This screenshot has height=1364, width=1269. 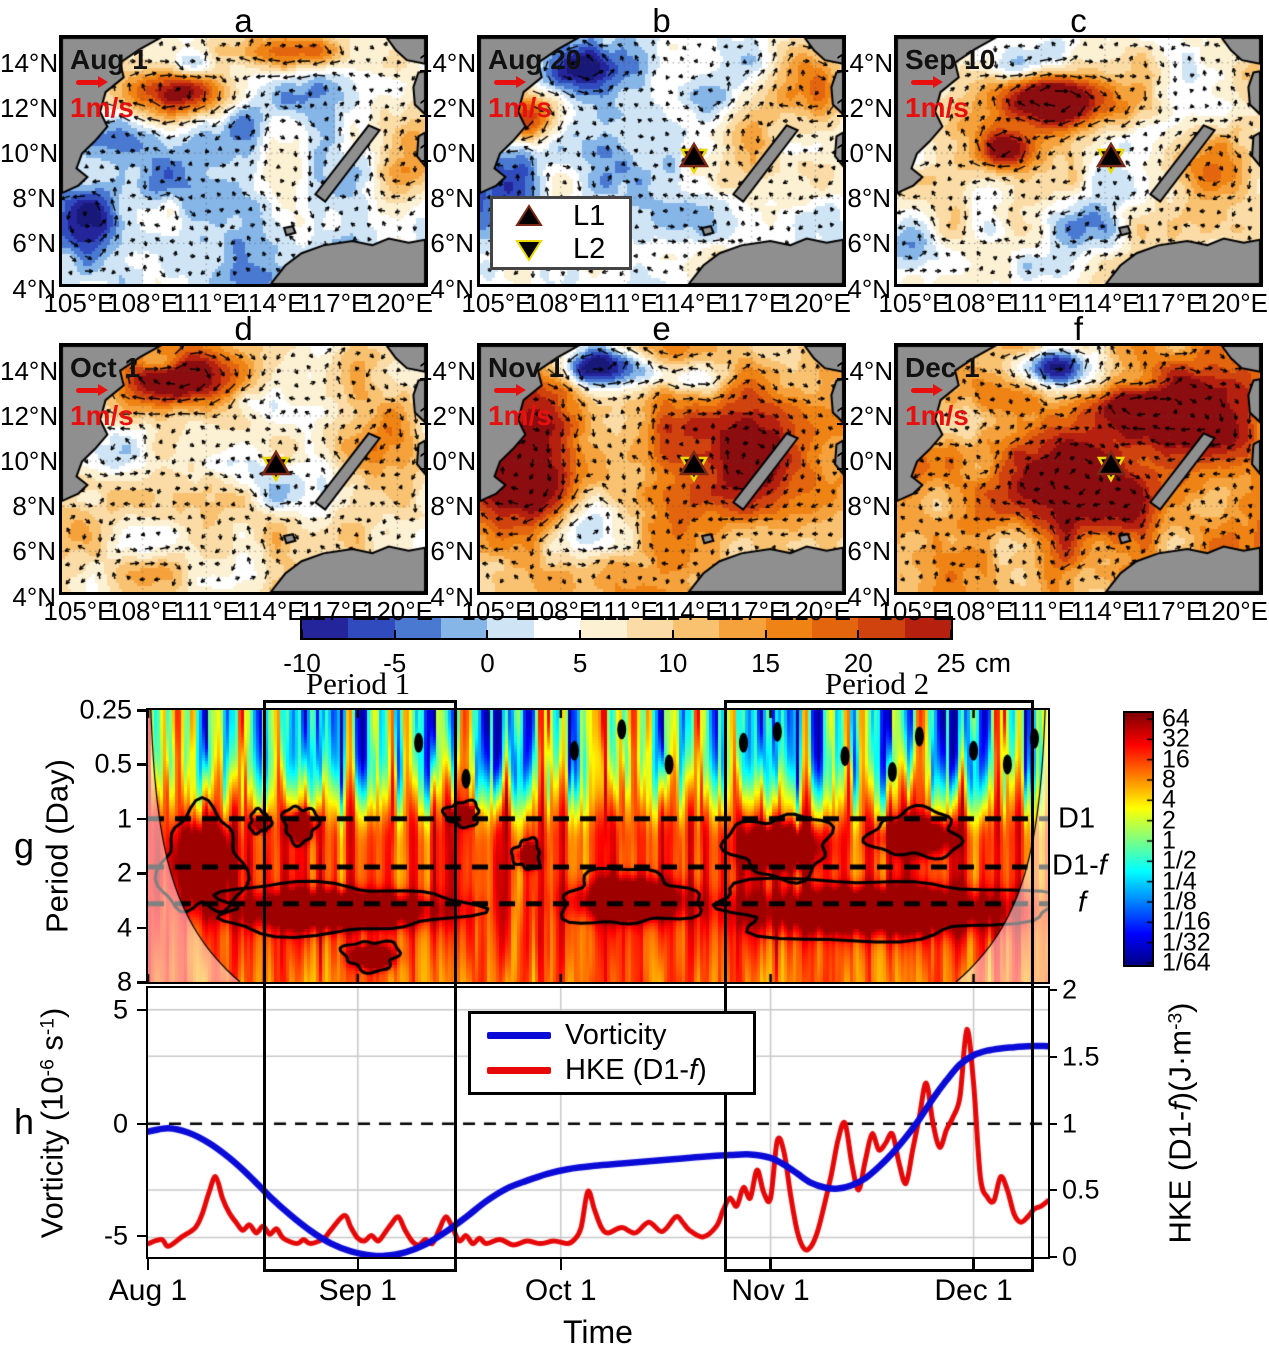 I want to click on time-tick-label: Oct 1, so click(x=560, y=1290).